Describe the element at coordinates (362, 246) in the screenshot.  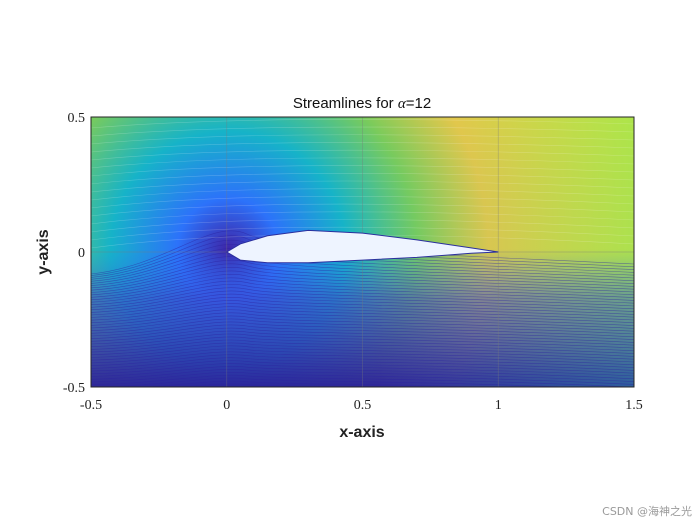
I see `airfoil-shape` at that location.